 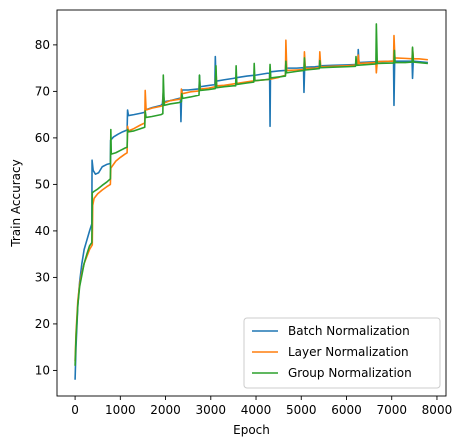 I want to click on x-tick-label: 5000, so click(x=301, y=410).